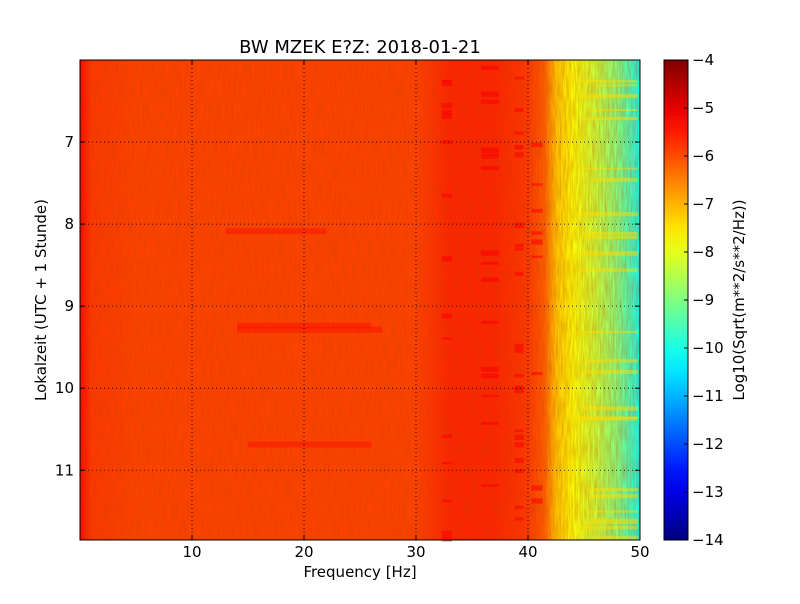 The image size is (800, 604). I want to click on colorbar-tick-label: −5, so click(703, 108).